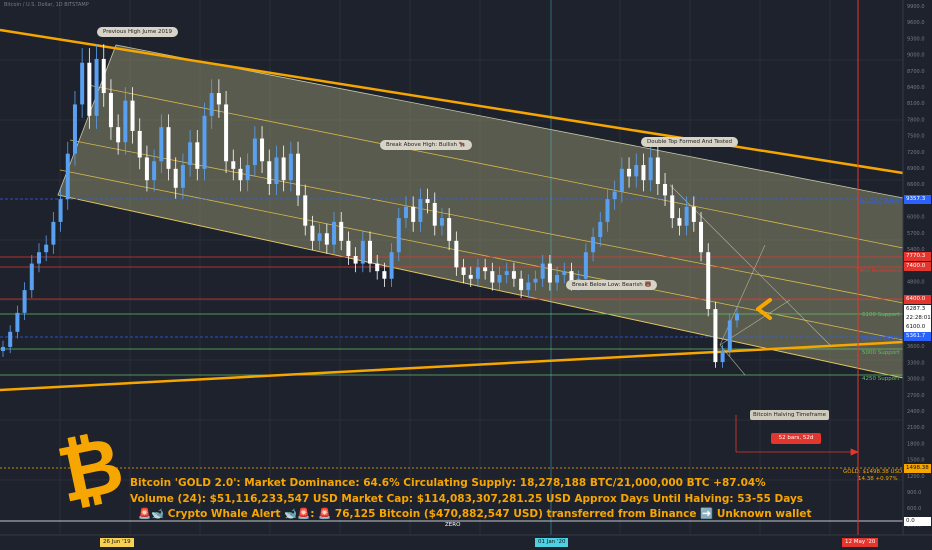  Describe the element at coordinates (916, 363) in the screenshot. I see `price-axis-tick: 3300.0` at that location.